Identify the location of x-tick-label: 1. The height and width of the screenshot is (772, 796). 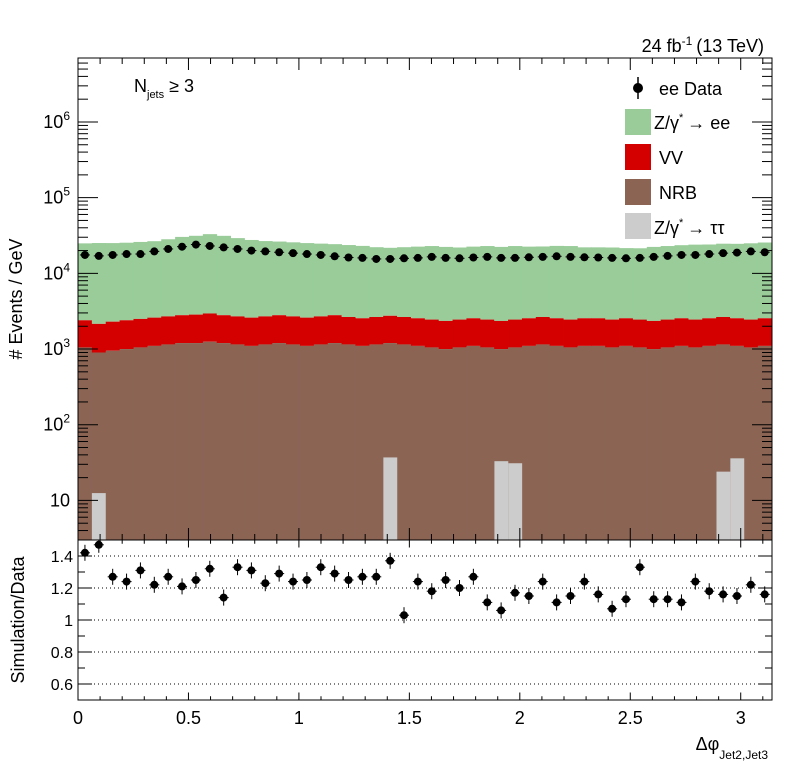
(299, 718).